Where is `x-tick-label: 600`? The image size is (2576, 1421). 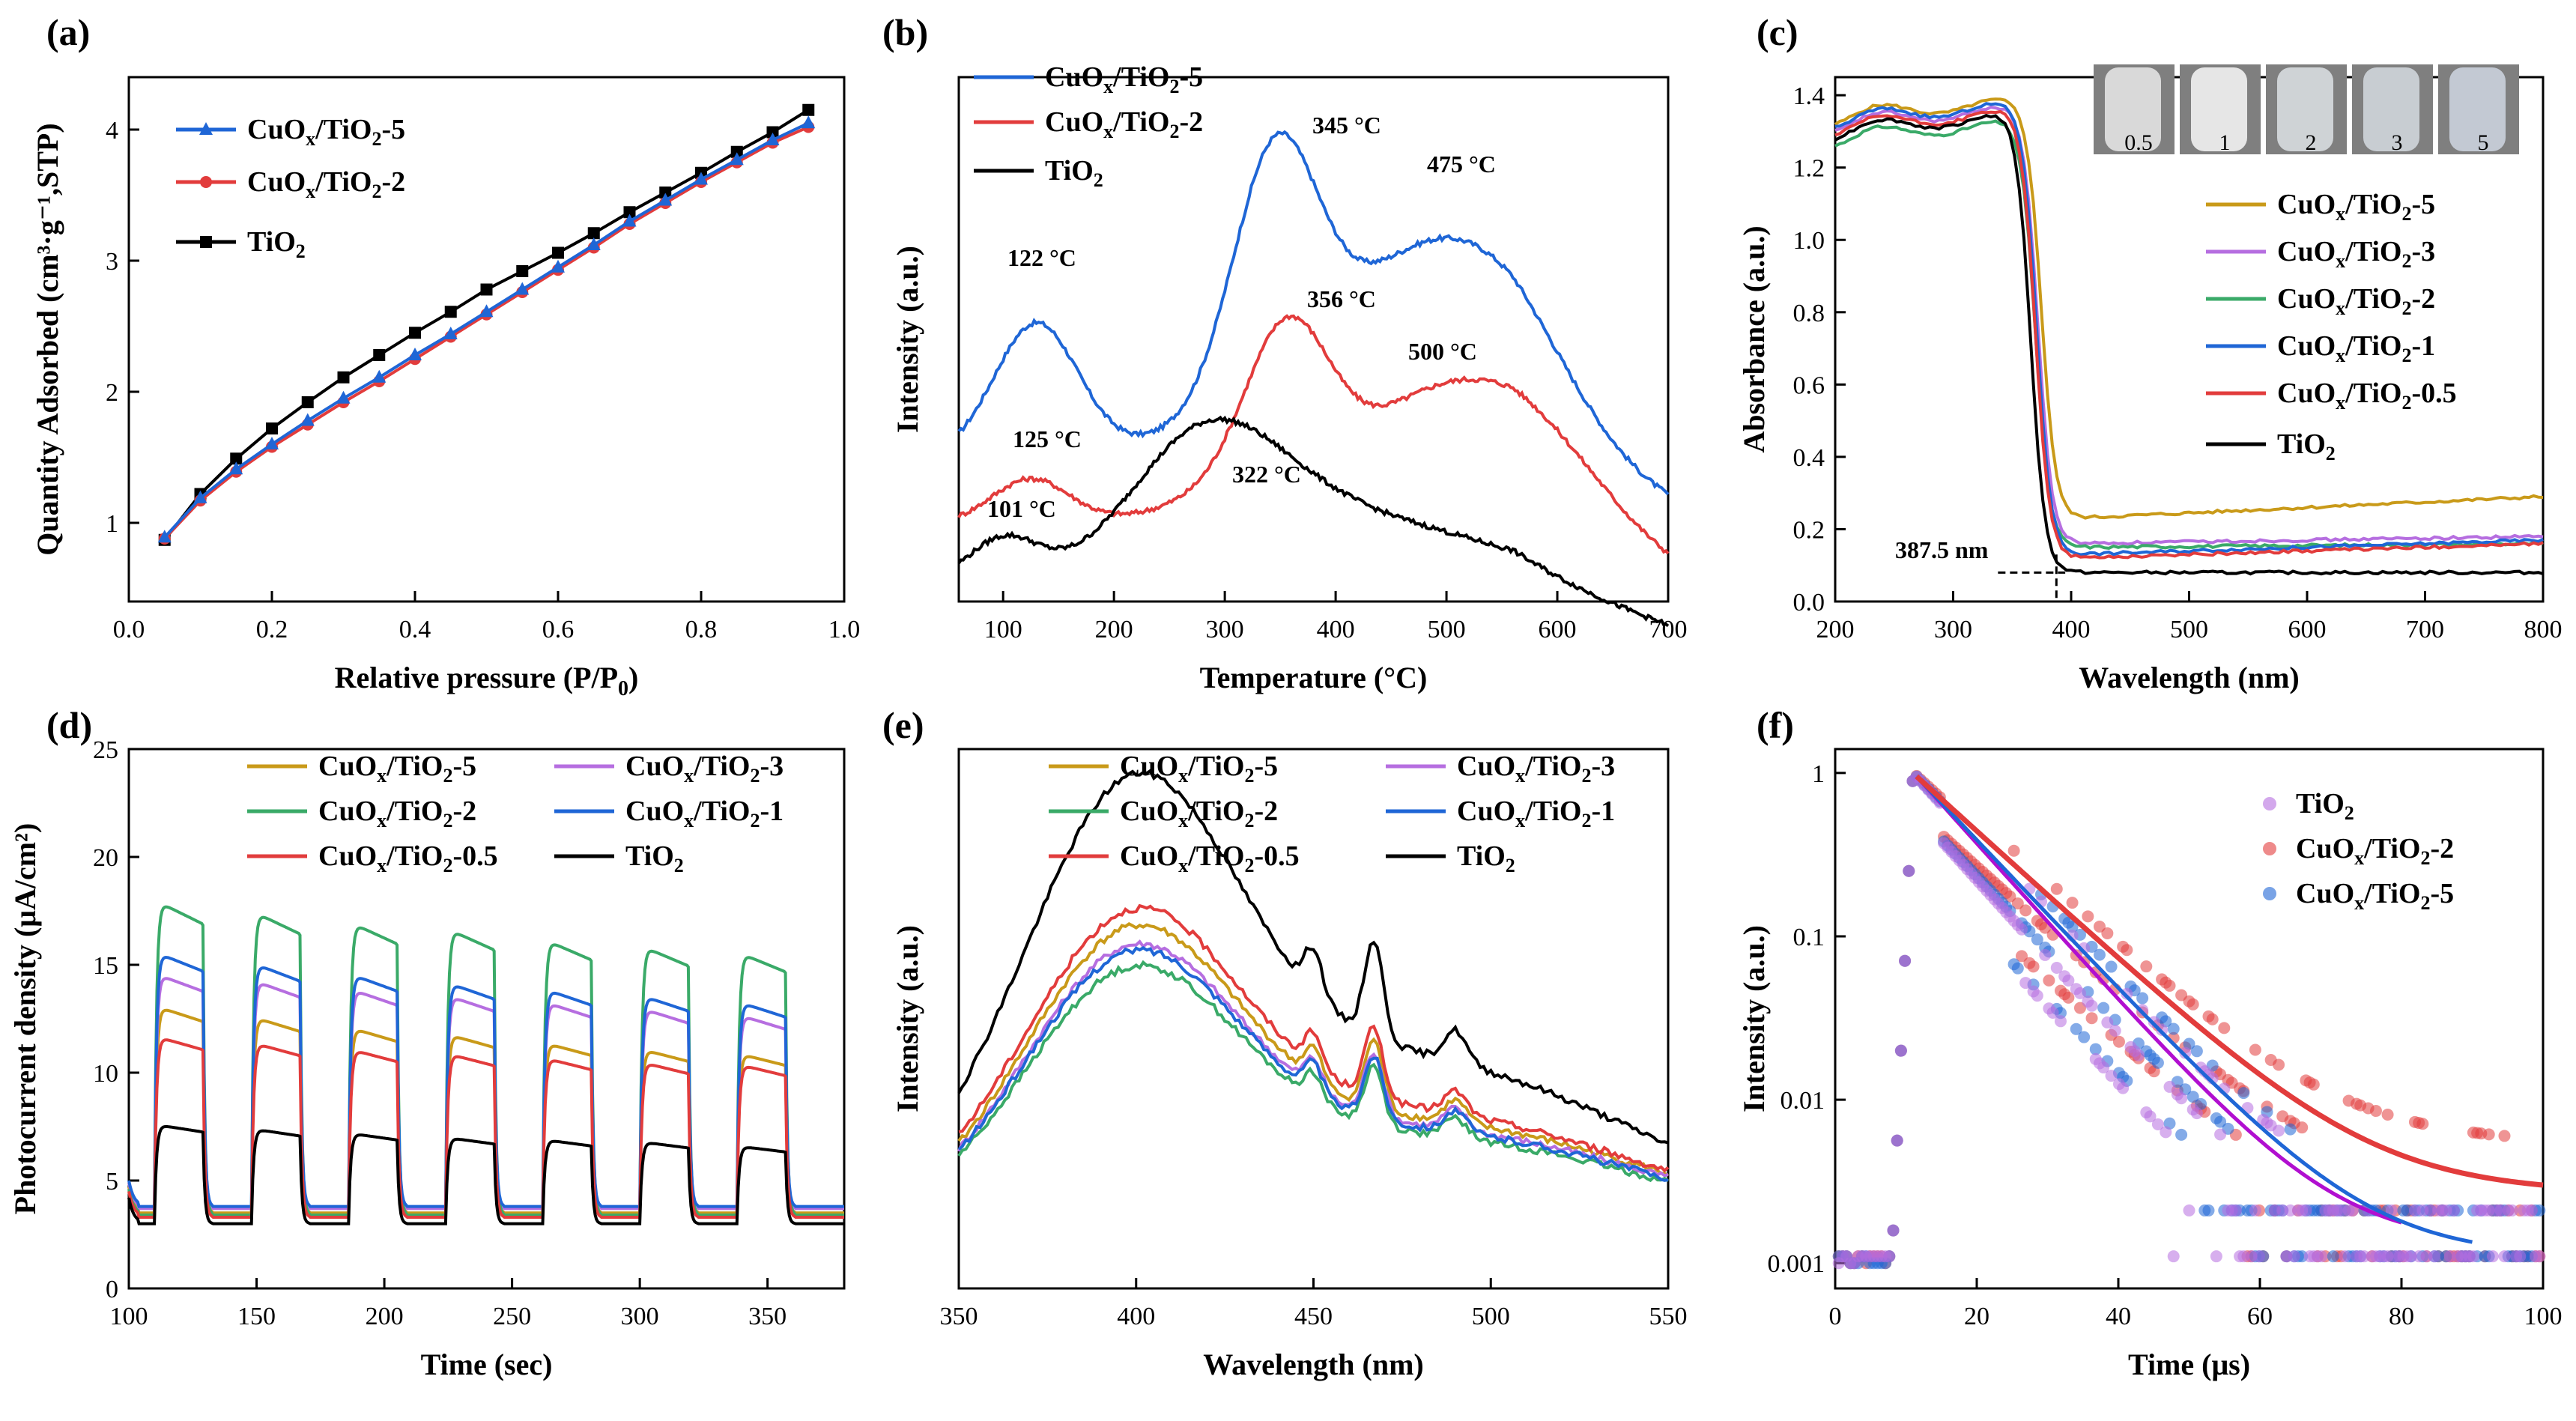
x-tick-label: 600 is located at coordinates (1558, 629).